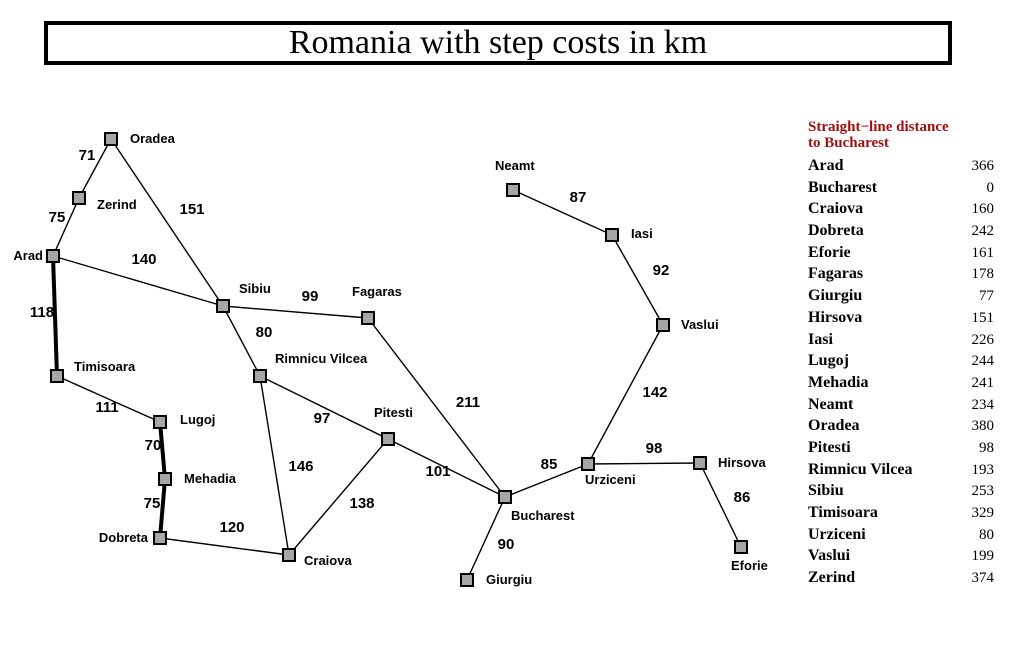  What do you see at coordinates (546, 480) in the screenshot?
I see `road-bucharest-urziceni` at bounding box center [546, 480].